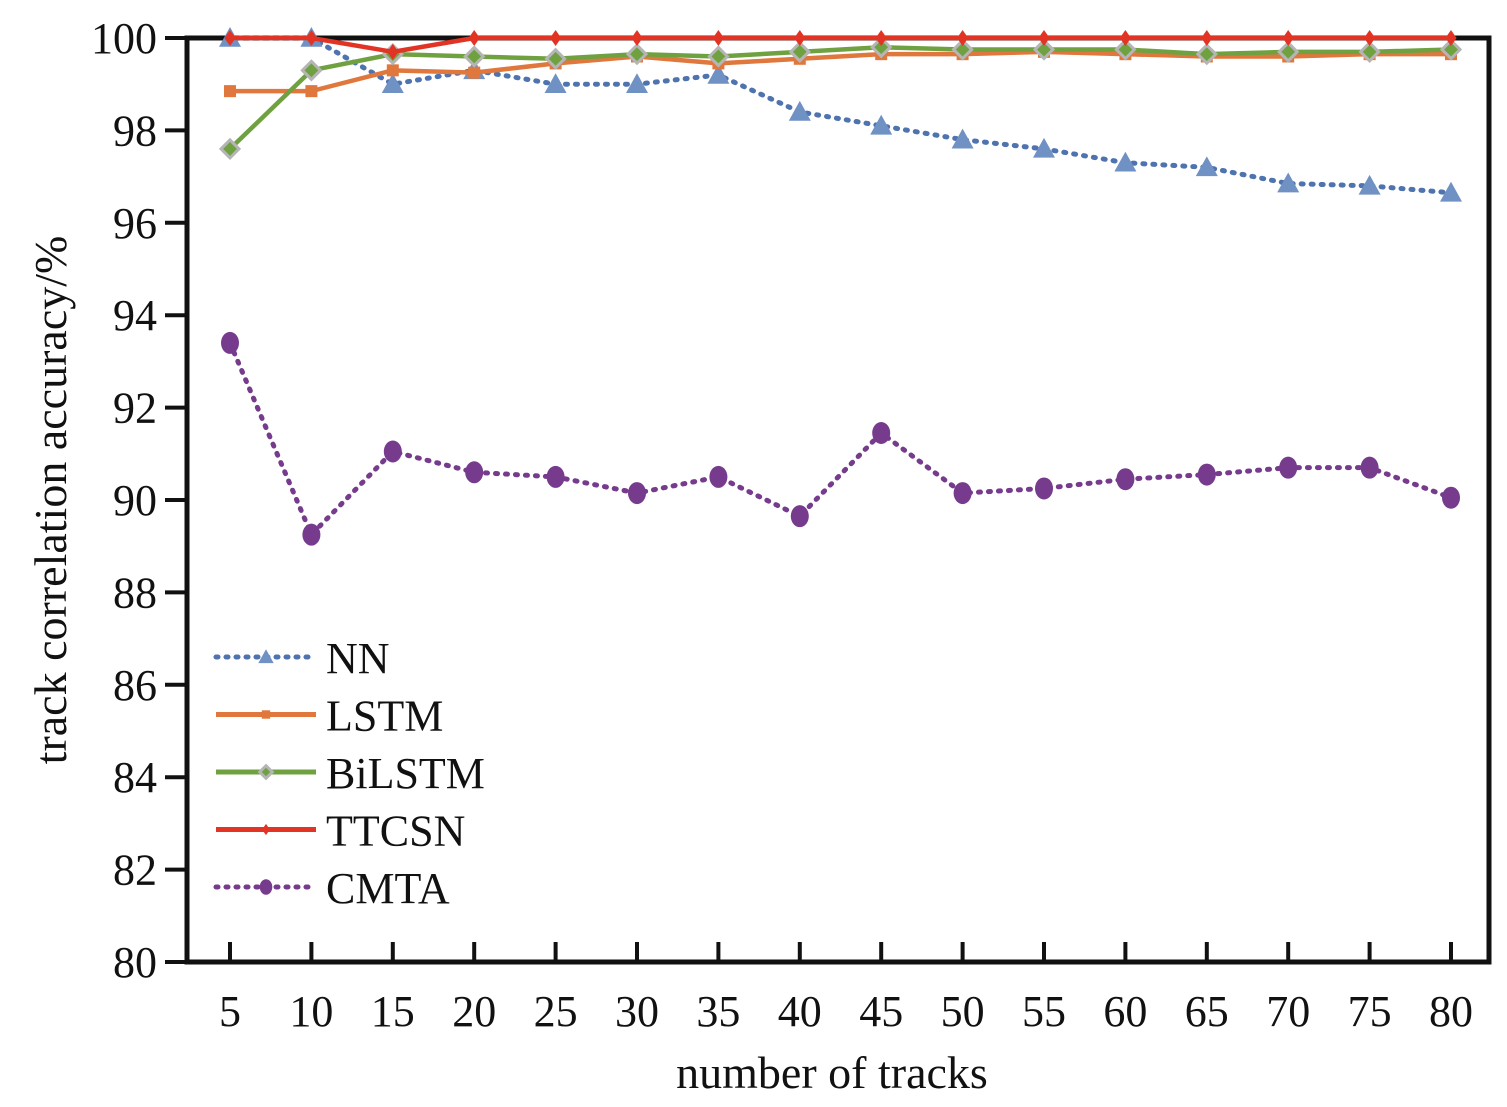 The width and height of the screenshot is (1507, 1107). I want to click on y-tick-label: 92, so click(135, 408).